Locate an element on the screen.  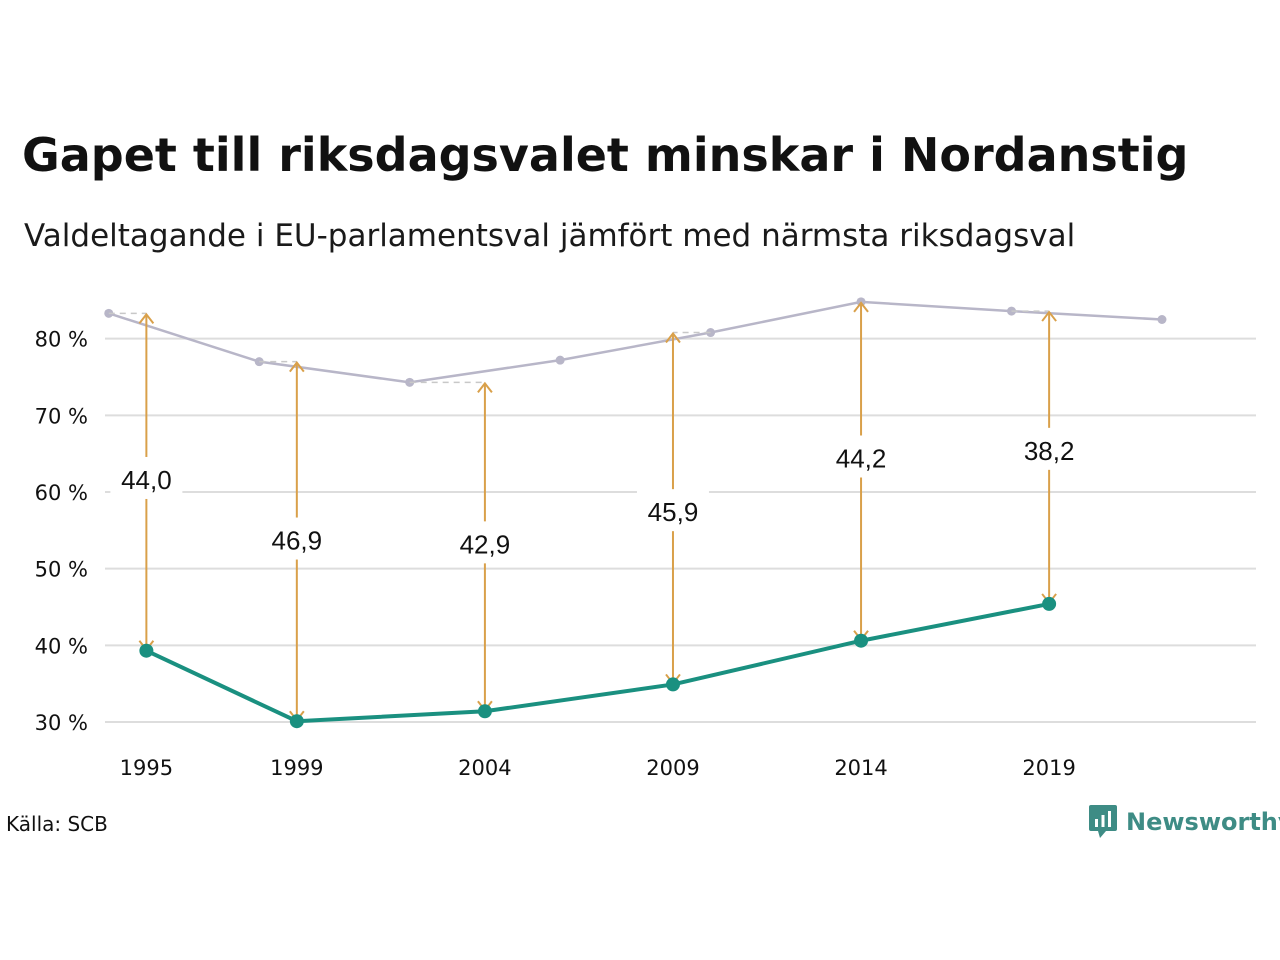
gap-label: 44,2 is located at coordinates (861, 459).